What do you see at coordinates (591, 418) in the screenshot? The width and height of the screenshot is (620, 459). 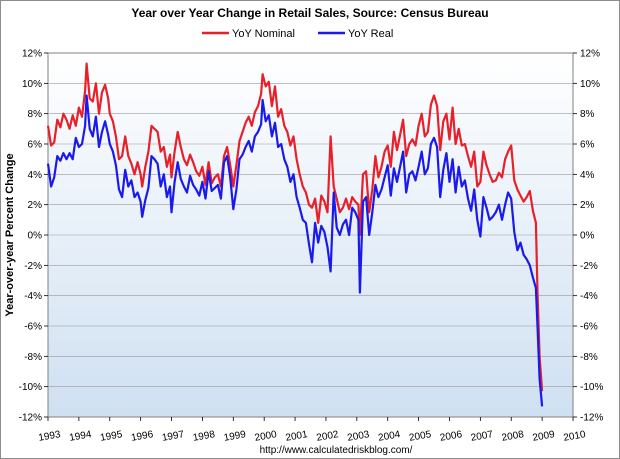 I see `y-tick-label-right: -12%` at bounding box center [591, 418].